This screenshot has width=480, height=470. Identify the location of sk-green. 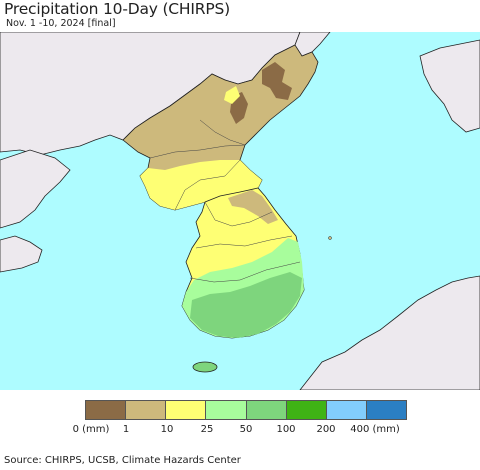
(246, 305).